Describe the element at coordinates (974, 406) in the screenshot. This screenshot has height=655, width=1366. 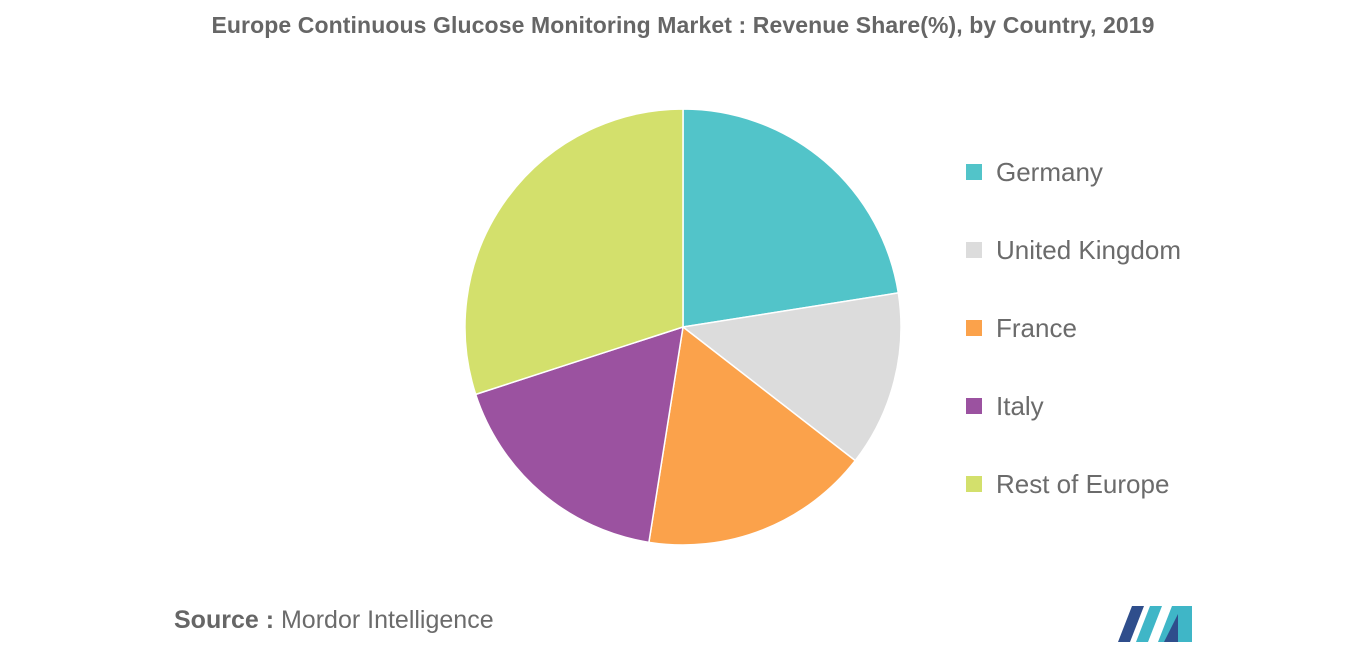
I see `legend-swatch-italy` at that location.